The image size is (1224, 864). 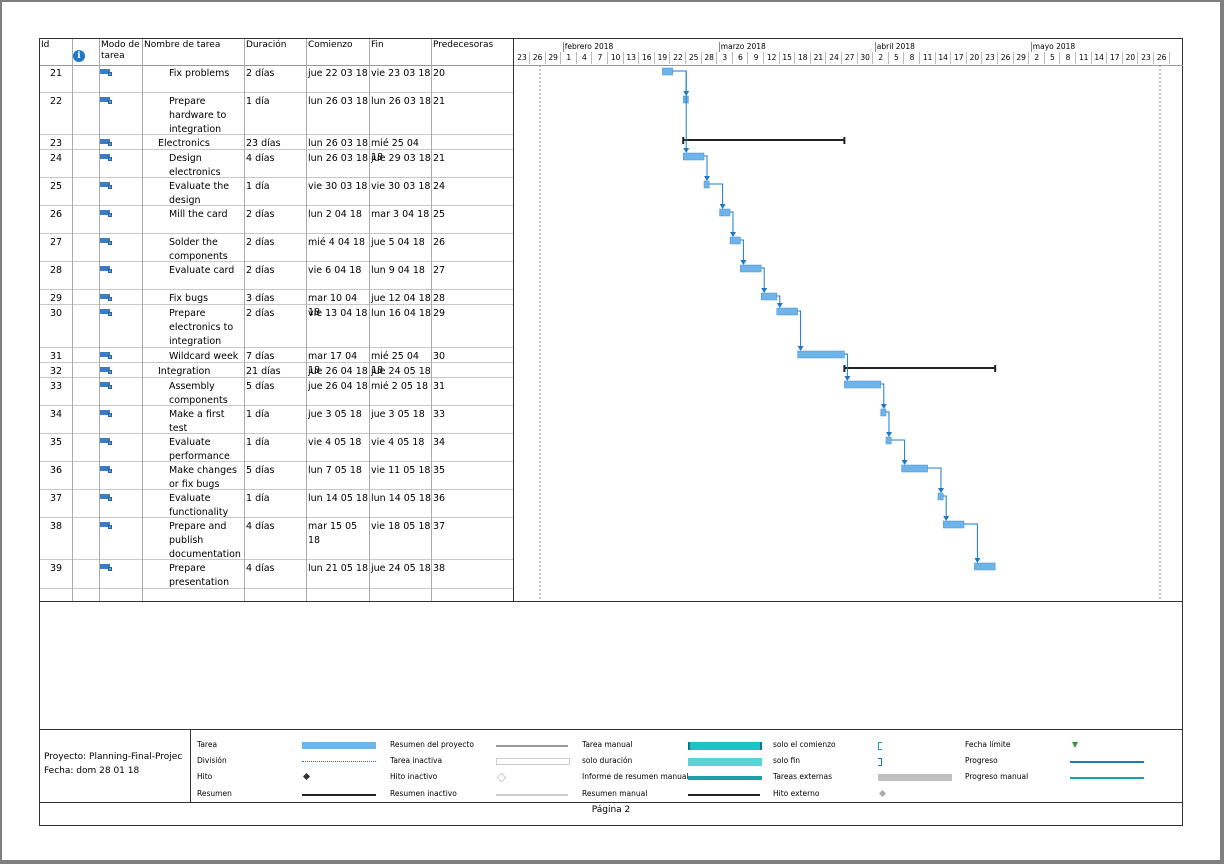 What do you see at coordinates (724, 795) in the screenshot?
I see `legend-manual-summary-swatch` at bounding box center [724, 795].